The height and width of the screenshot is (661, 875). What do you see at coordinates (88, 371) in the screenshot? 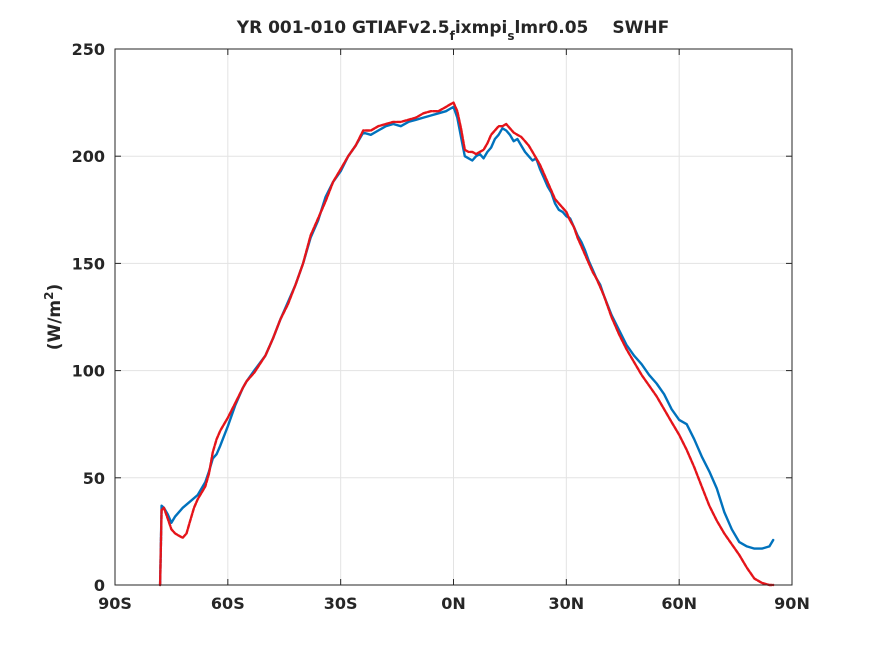
I see `y-tick-label: 100` at bounding box center [88, 371].